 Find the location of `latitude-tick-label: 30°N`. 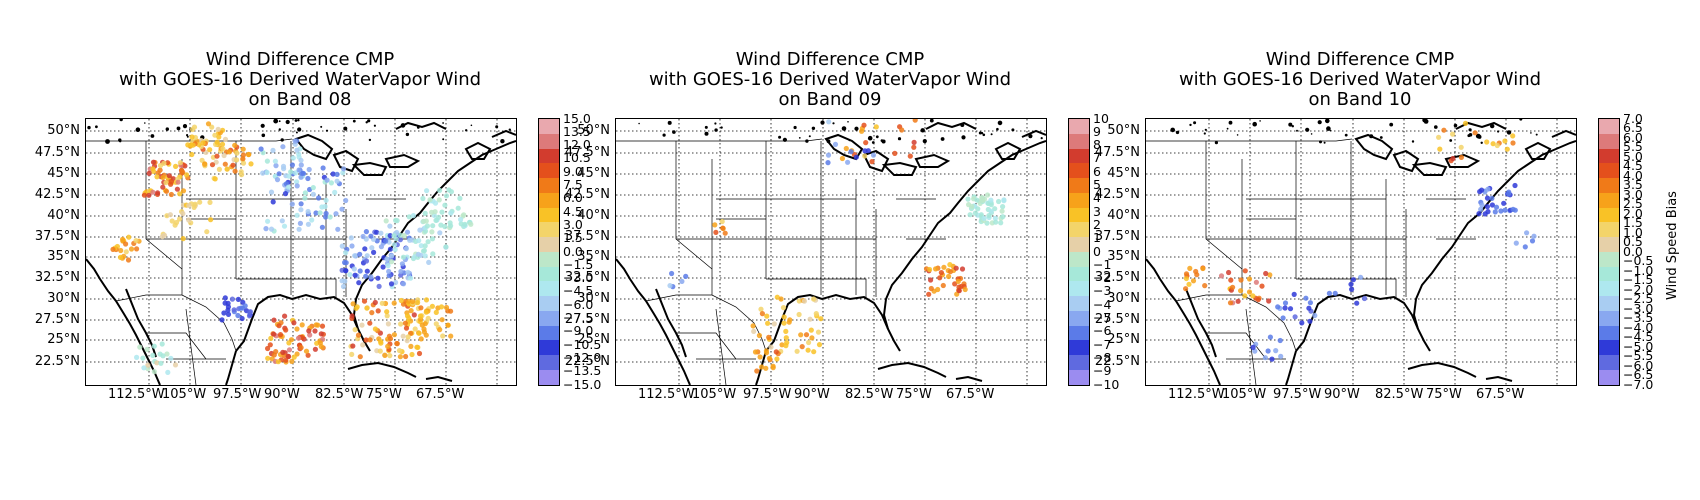

latitude-tick-label: 30°N is located at coordinates (1123, 298).